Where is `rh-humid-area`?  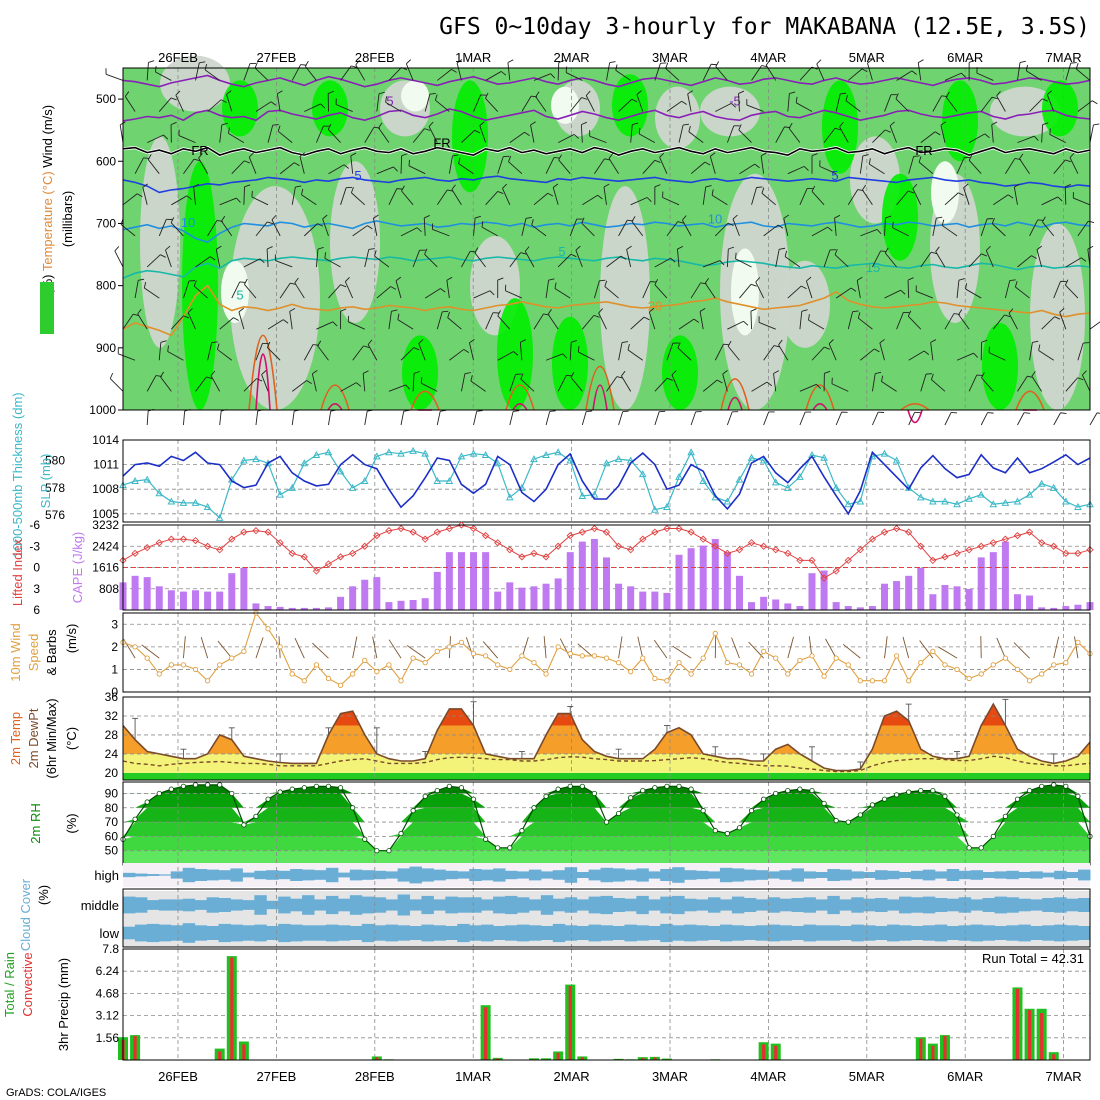
rh-humid-area is located at coordinates (1060, 108).